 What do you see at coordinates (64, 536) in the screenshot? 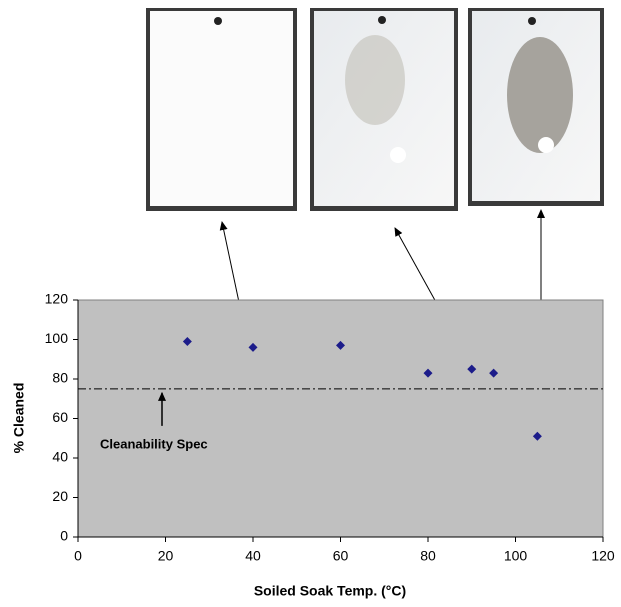
I see `y-tick-label: 0` at bounding box center [64, 536].